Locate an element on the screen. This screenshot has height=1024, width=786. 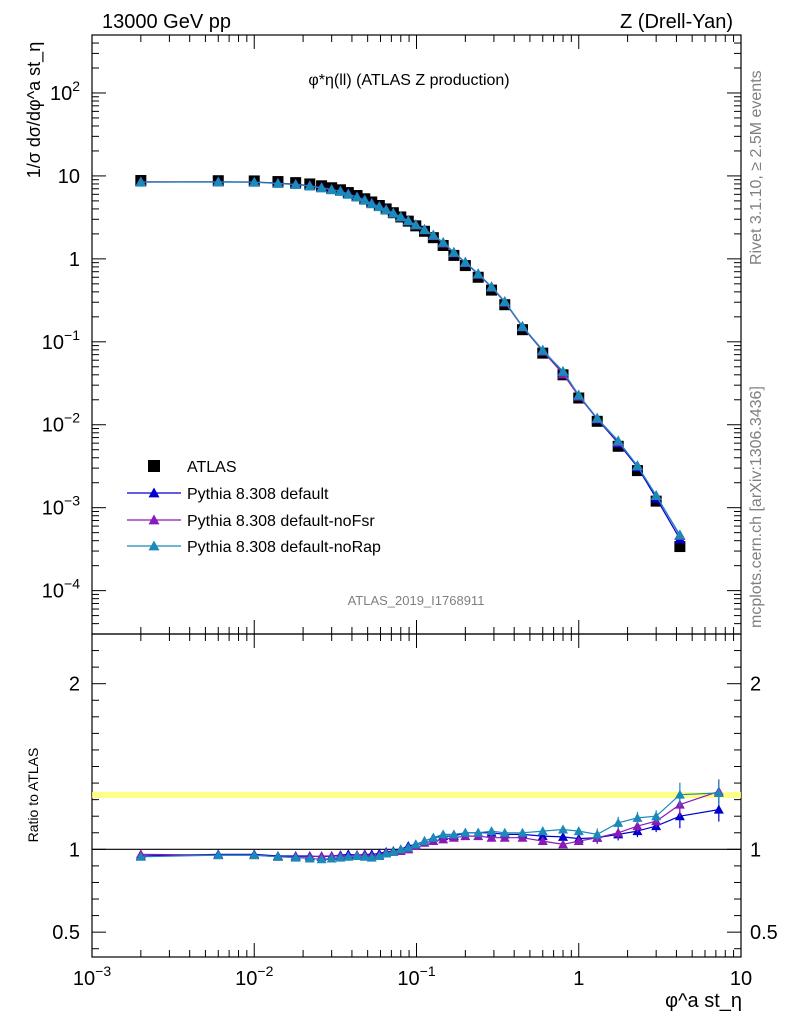
y-tick-label: 10⁻¹ is located at coordinates (61, 340).